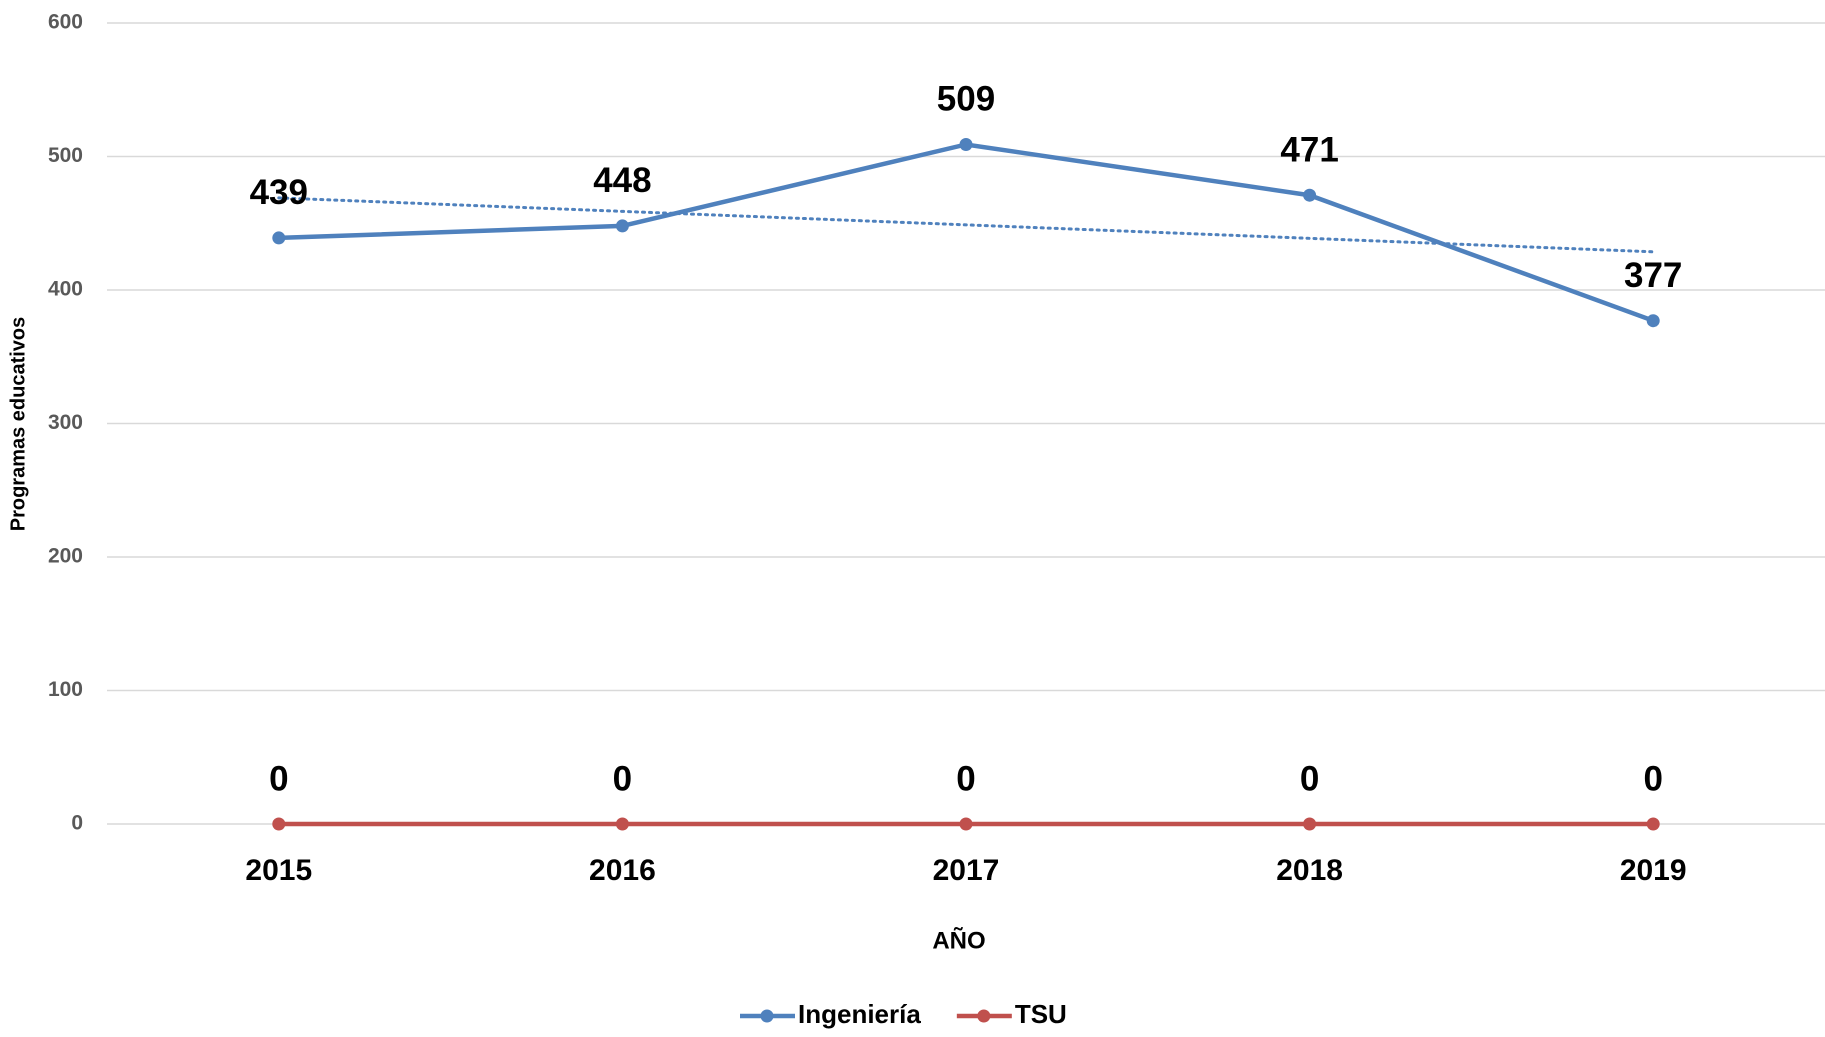  What do you see at coordinates (1041, 1014) in the screenshot?
I see `legend-label: TSU` at bounding box center [1041, 1014].